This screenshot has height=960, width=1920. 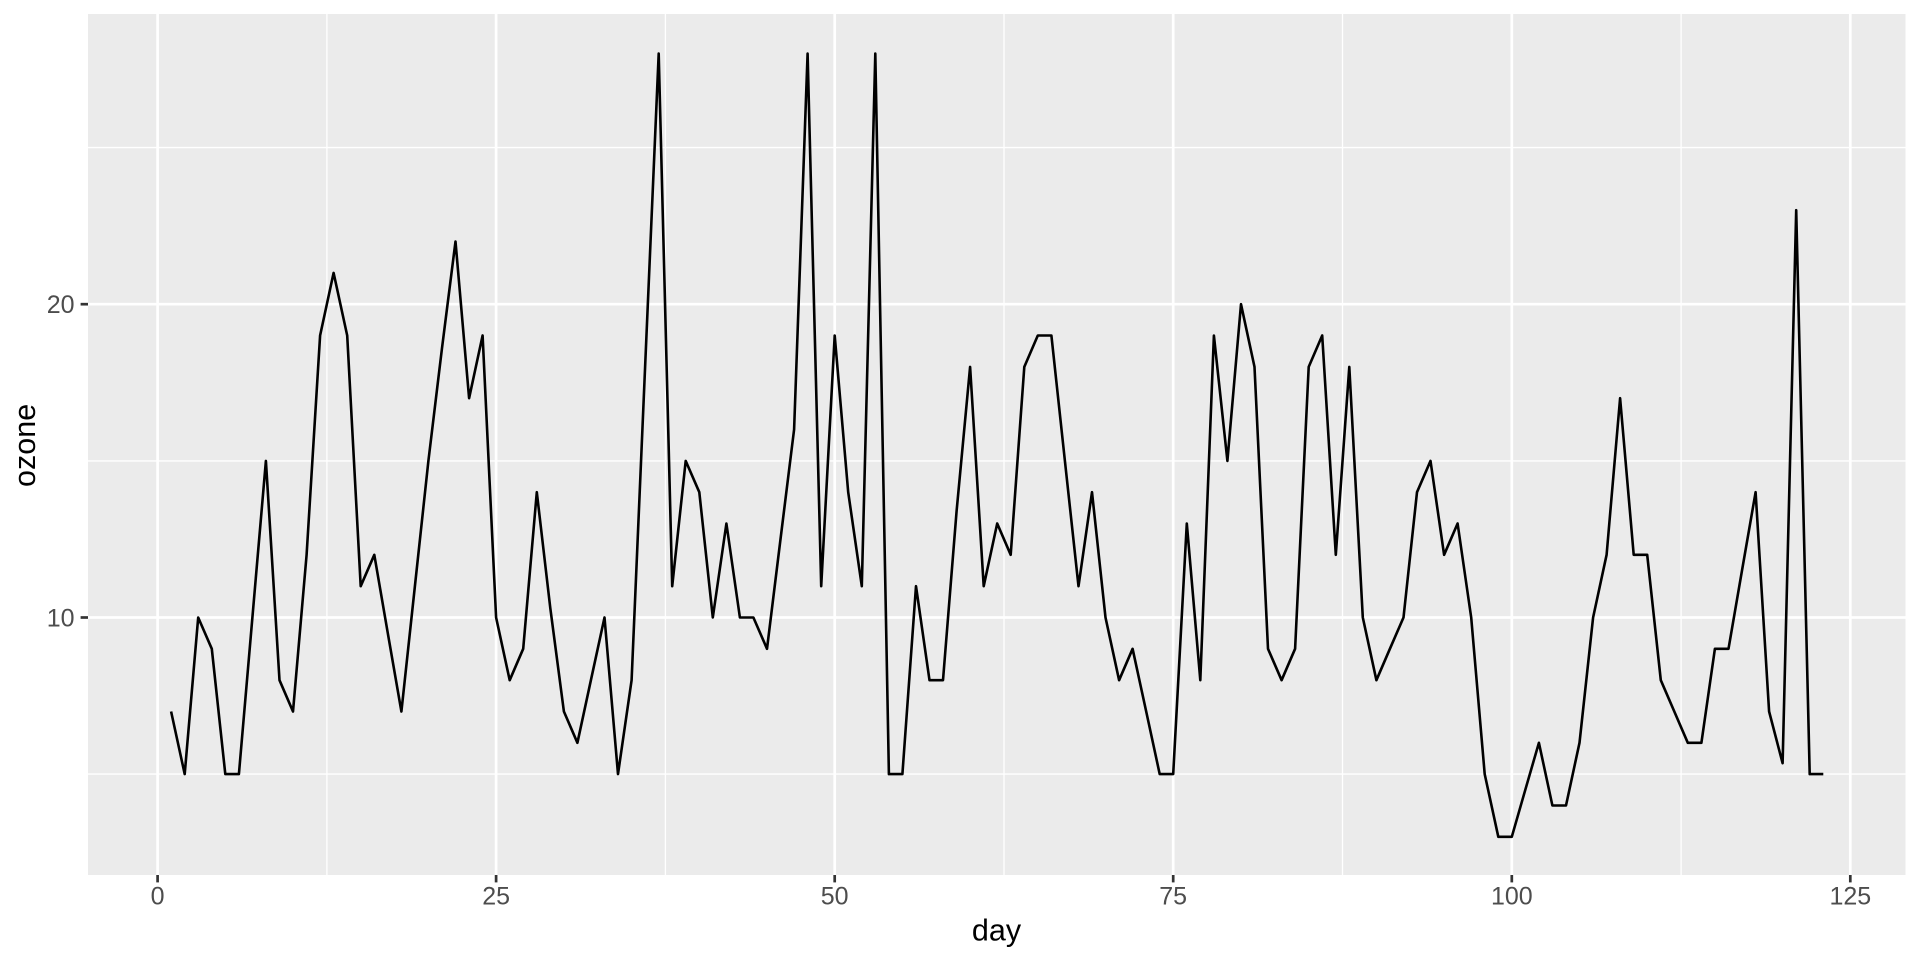 I want to click on svg-text: 75, so click(x=1173, y=897).